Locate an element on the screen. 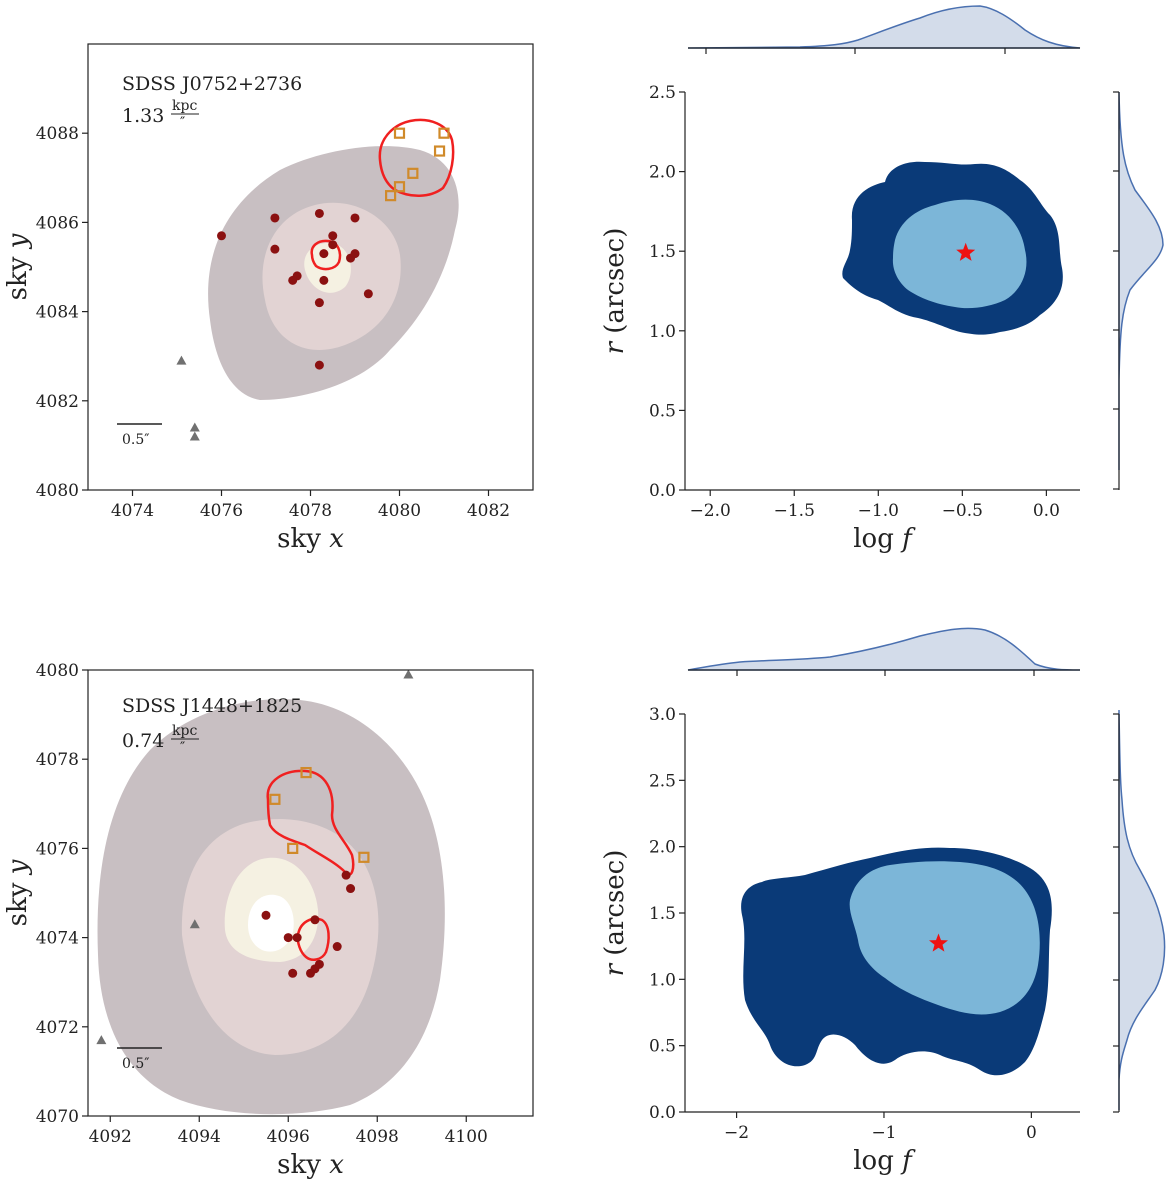  x-tick-label: 4096 is located at coordinates (288, 1137).